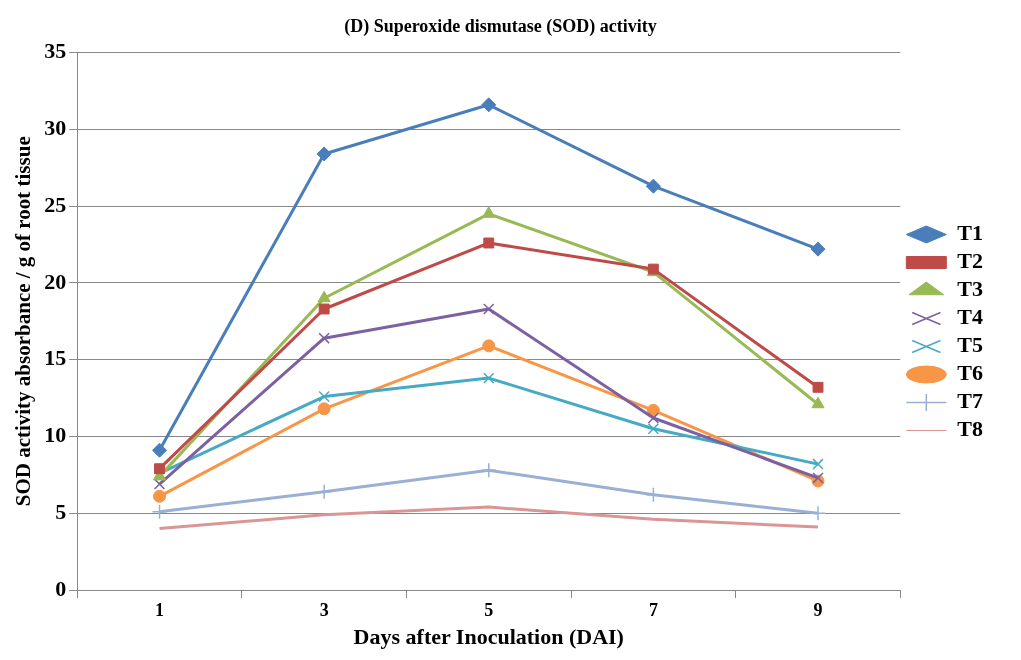 This screenshot has height=660, width=1021. What do you see at coordinates (970, 233) in the screenshot?
I see `legend-label: T1` at bounding box center [970, 233].